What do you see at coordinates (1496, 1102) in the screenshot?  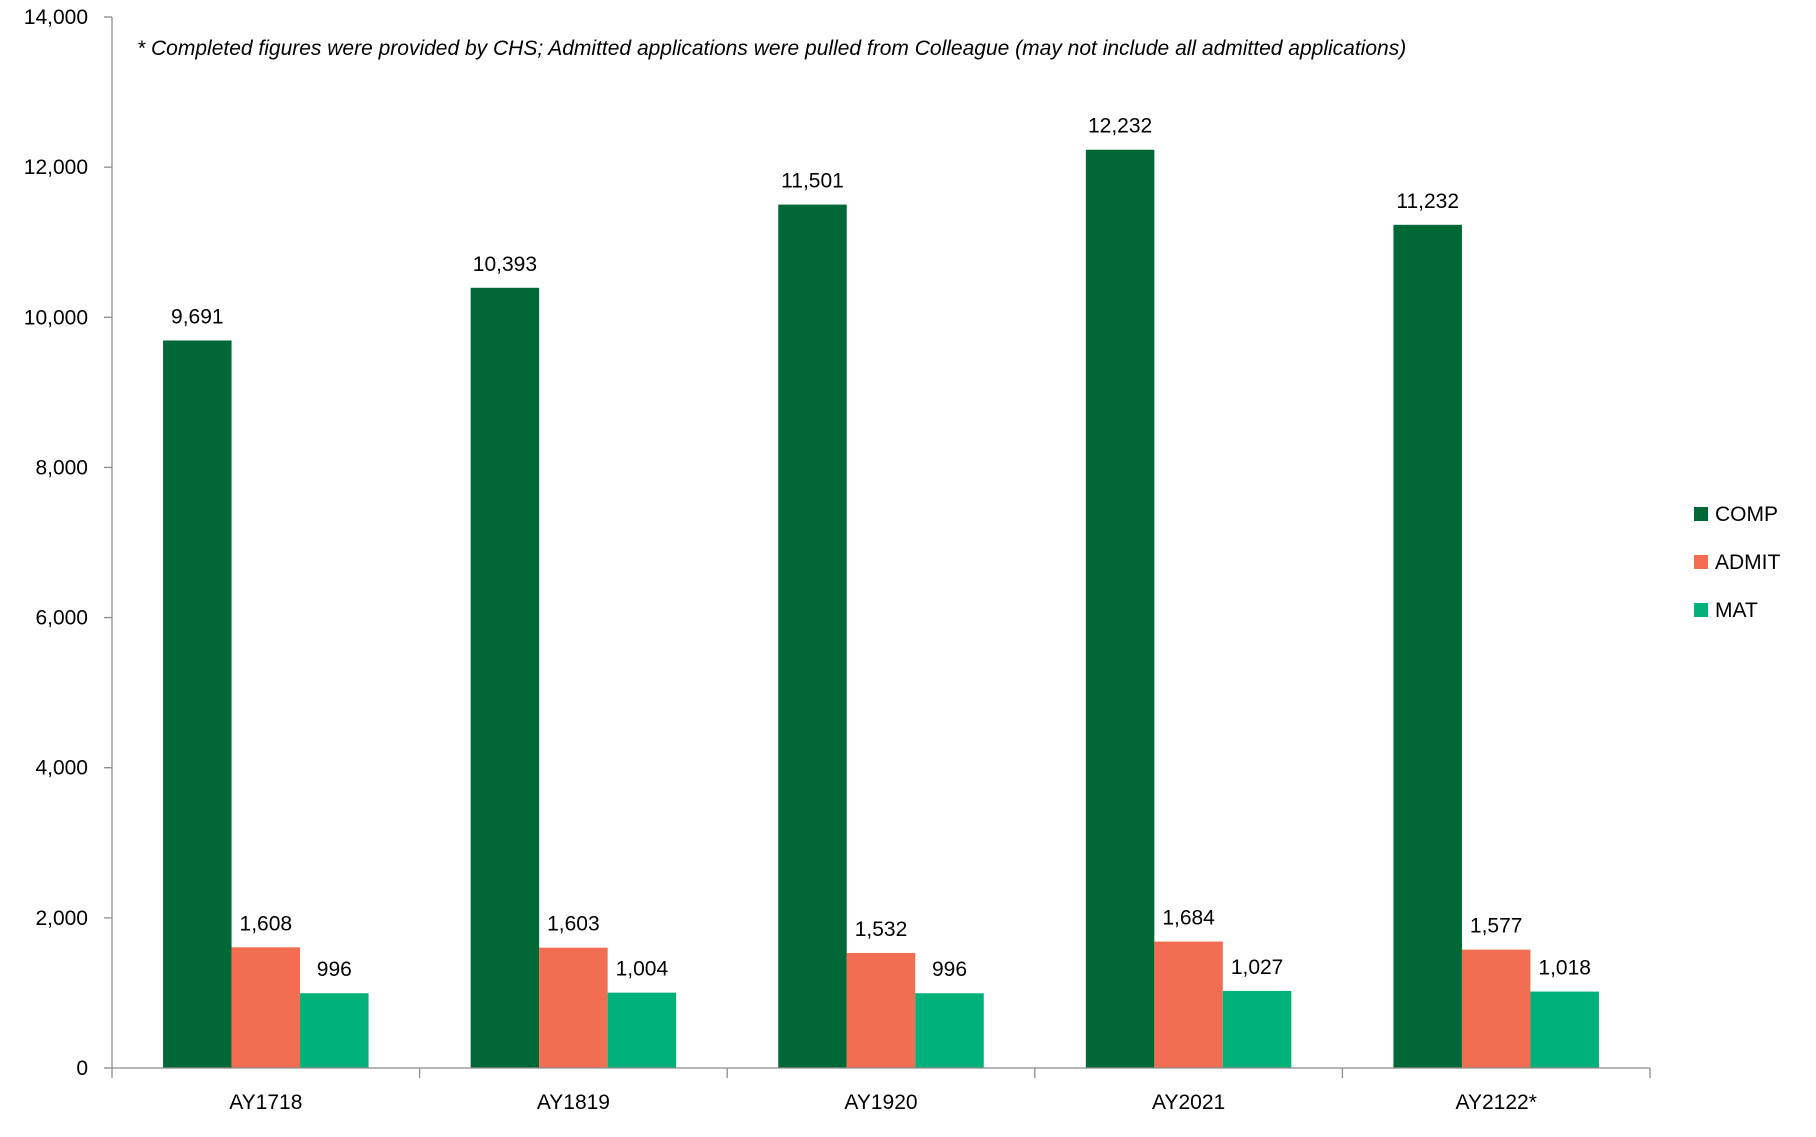 I see `x-tick-label: AY2122*` at bounding box center [1496, 1102].